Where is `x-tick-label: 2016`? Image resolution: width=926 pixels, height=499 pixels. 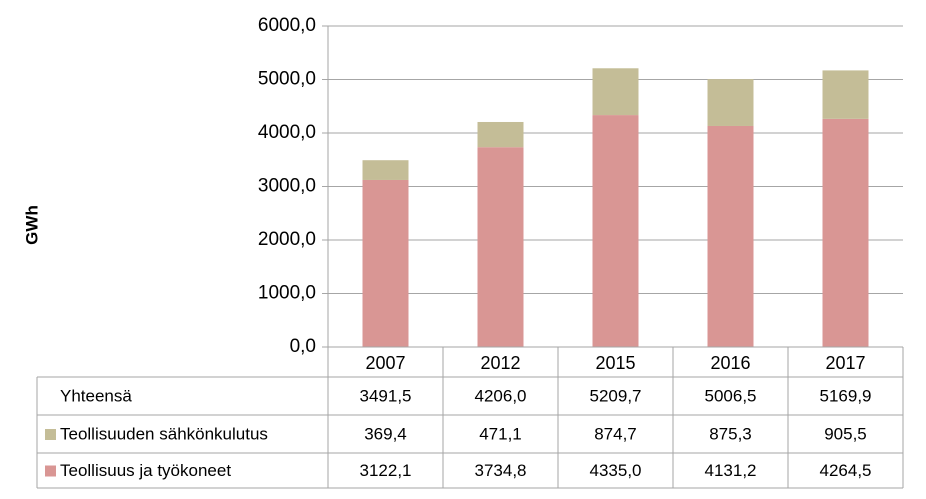
x-tick-label: 2016 is located at coordinates (730, 363).